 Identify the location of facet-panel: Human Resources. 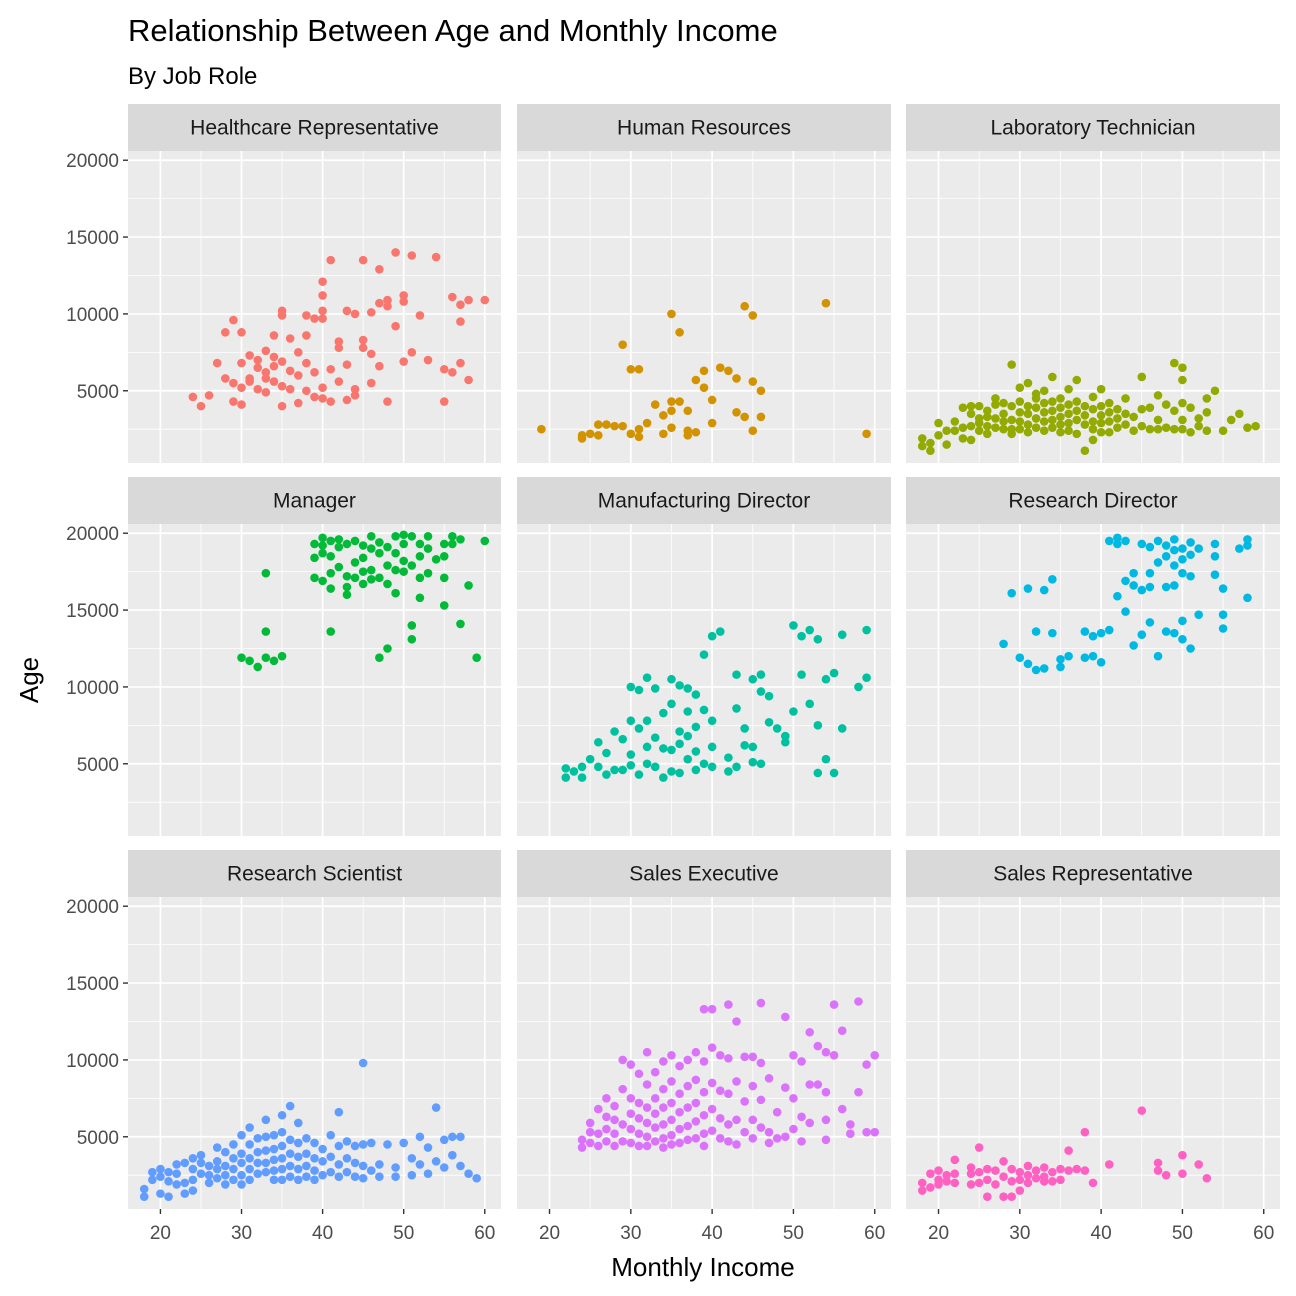
(704, 283).